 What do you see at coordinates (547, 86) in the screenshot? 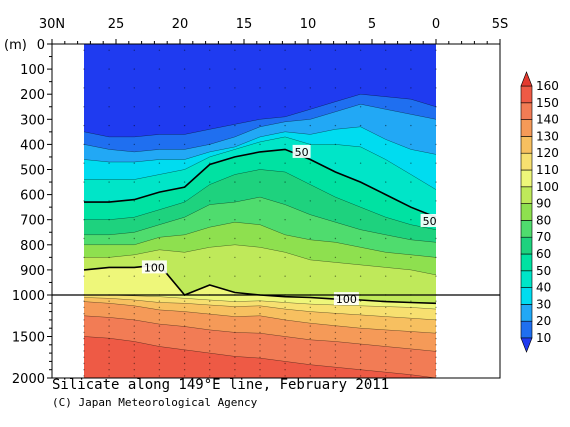
I see `colorbar-label: 160` at bounding box center [547, 86].